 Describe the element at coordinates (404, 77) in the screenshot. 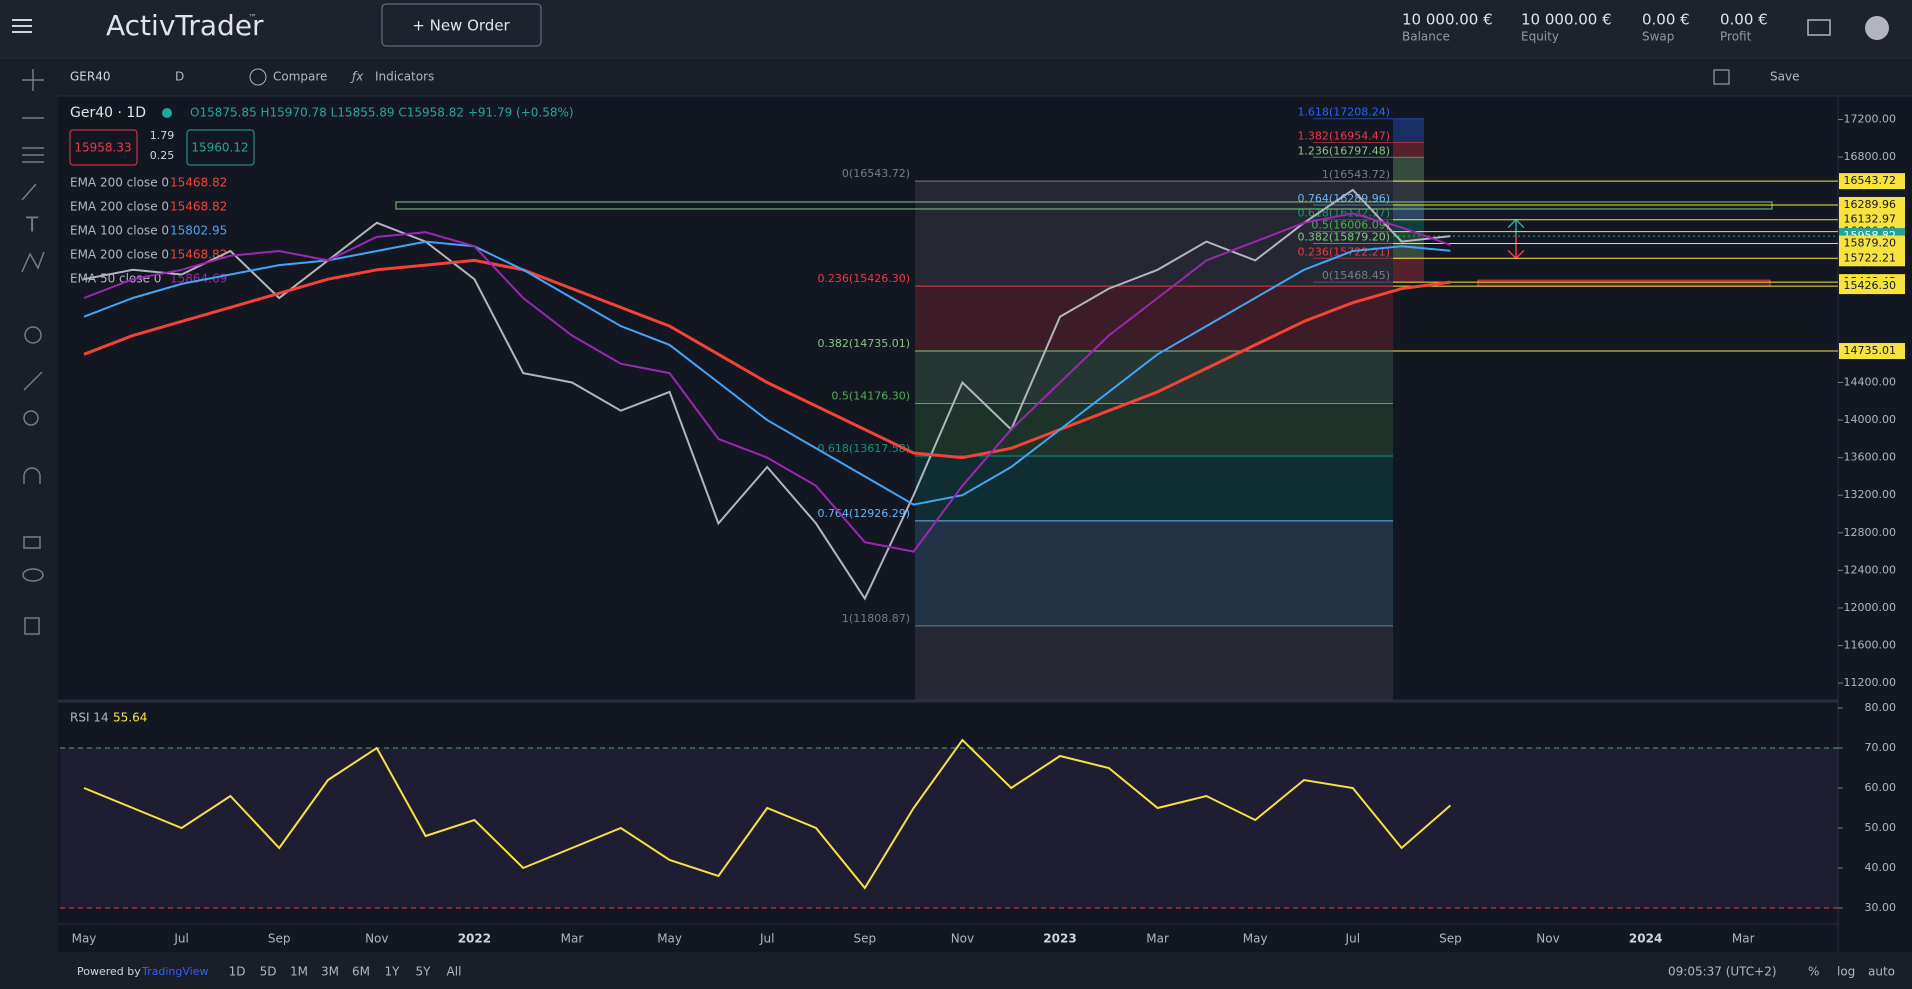

I see `indicators: Indicators` at that location.